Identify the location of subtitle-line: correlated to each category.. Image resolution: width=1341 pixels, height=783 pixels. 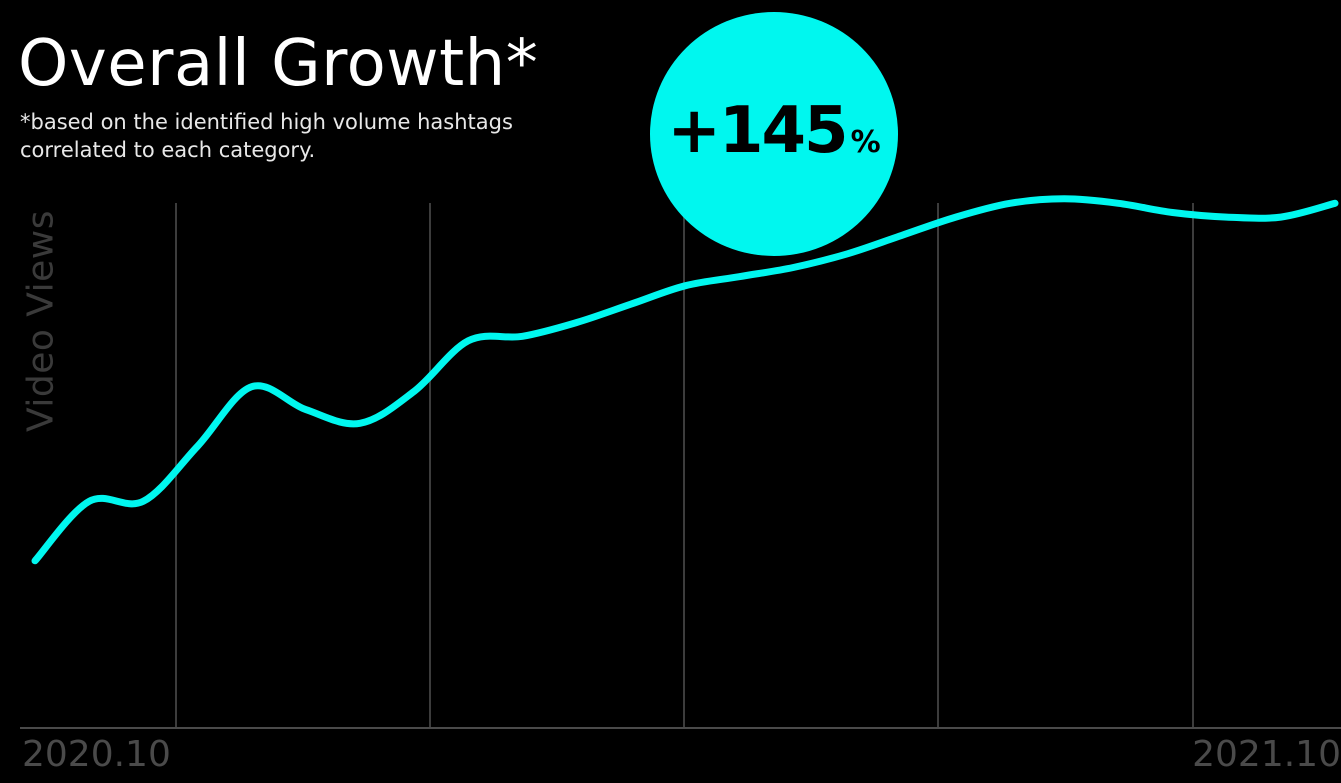
(168, 150).